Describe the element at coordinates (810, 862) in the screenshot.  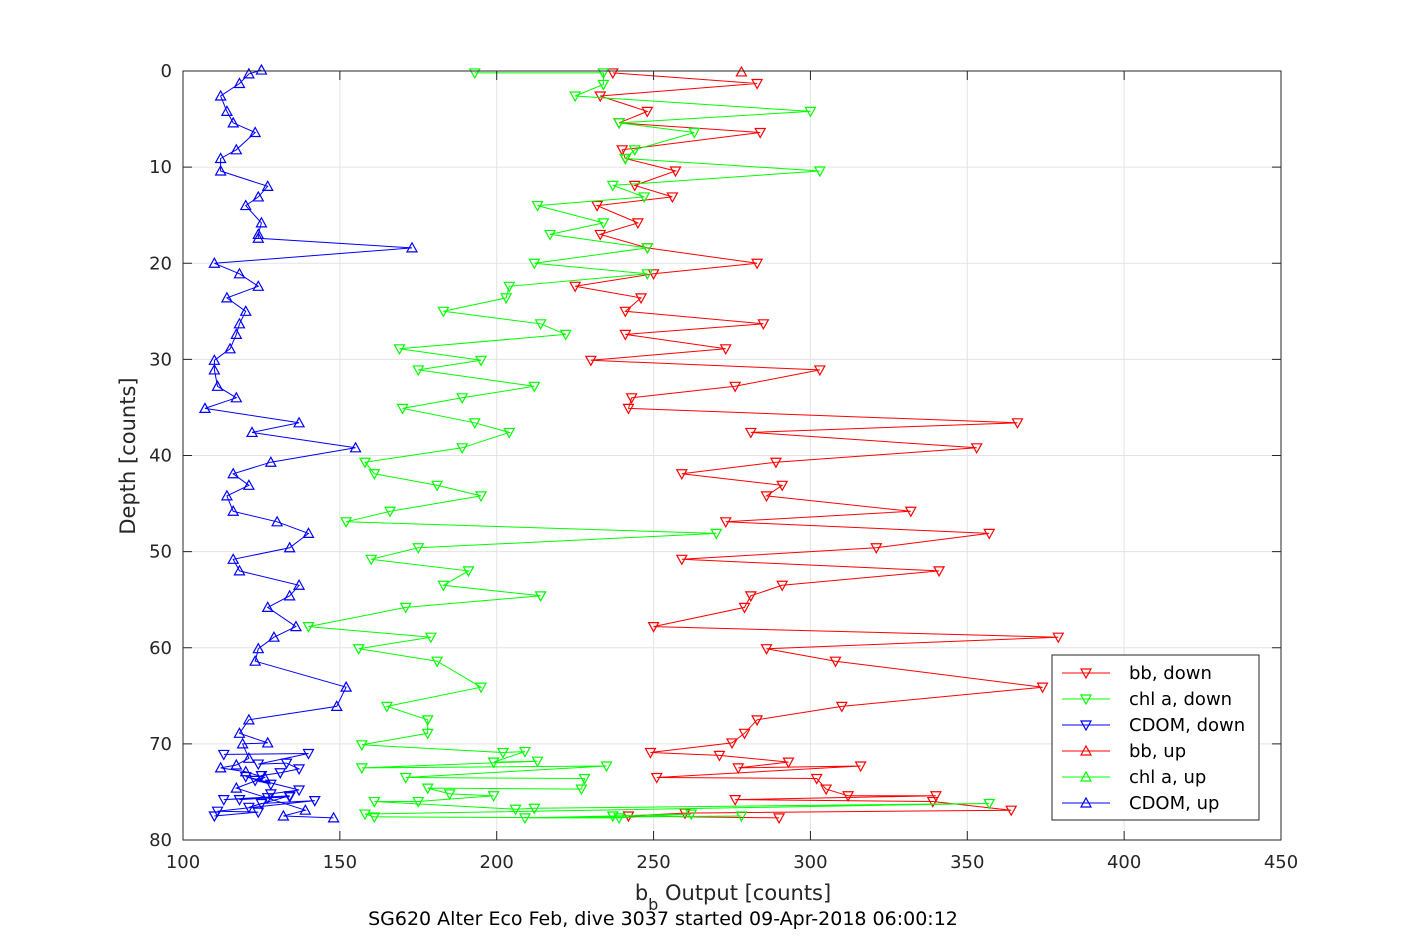
I see `x-tick-label: 300` at that location.